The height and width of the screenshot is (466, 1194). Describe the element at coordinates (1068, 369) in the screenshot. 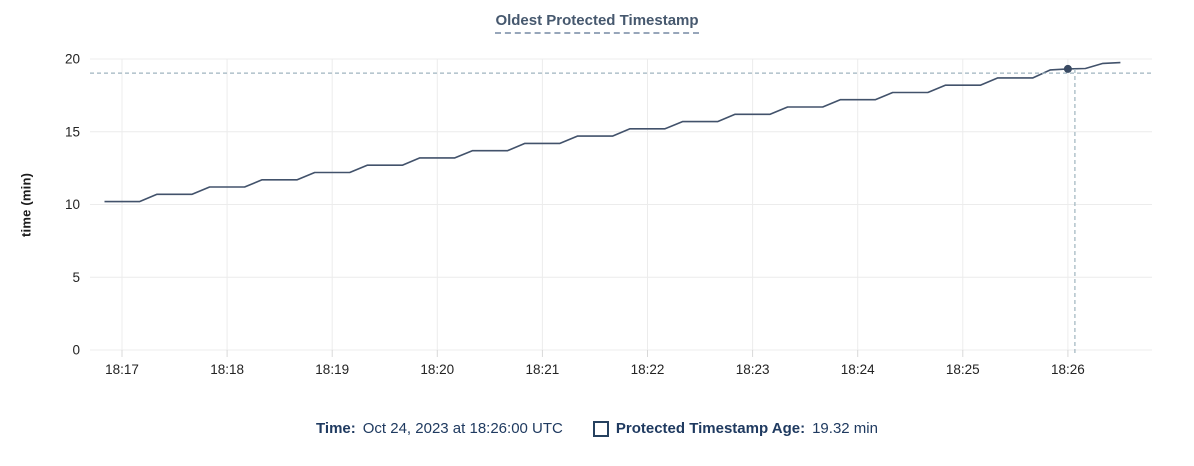

I see `x-tick-label: 18:26` at that location.